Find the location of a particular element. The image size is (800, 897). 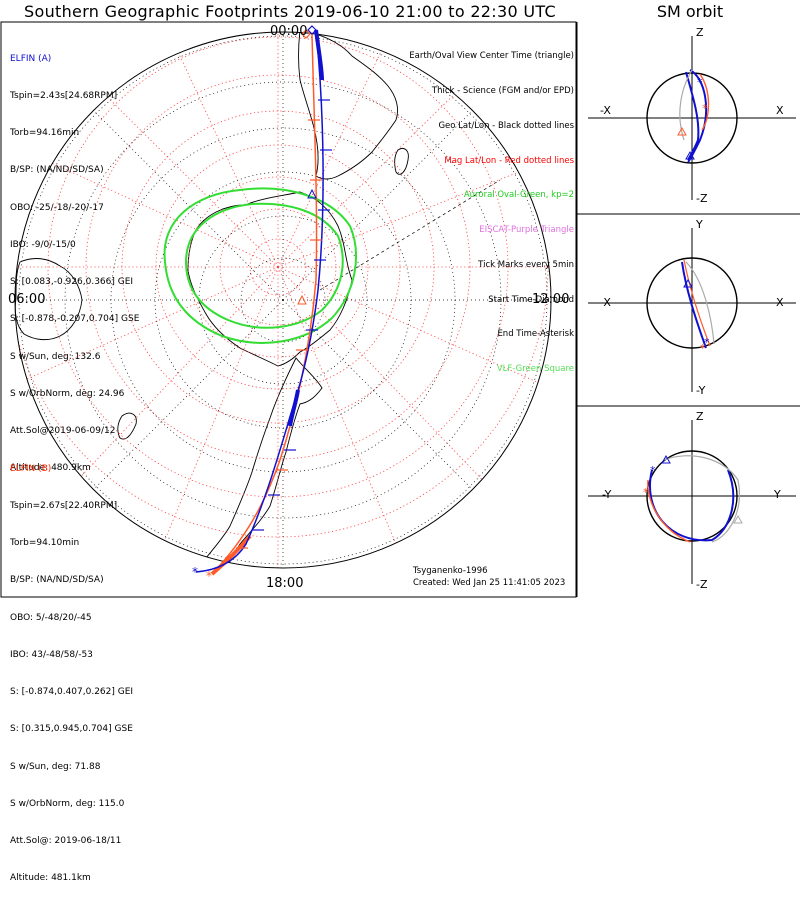

elfin-a-line: B/SP: (NA/ND/SD/SA) is located at coordinates (57, 170).